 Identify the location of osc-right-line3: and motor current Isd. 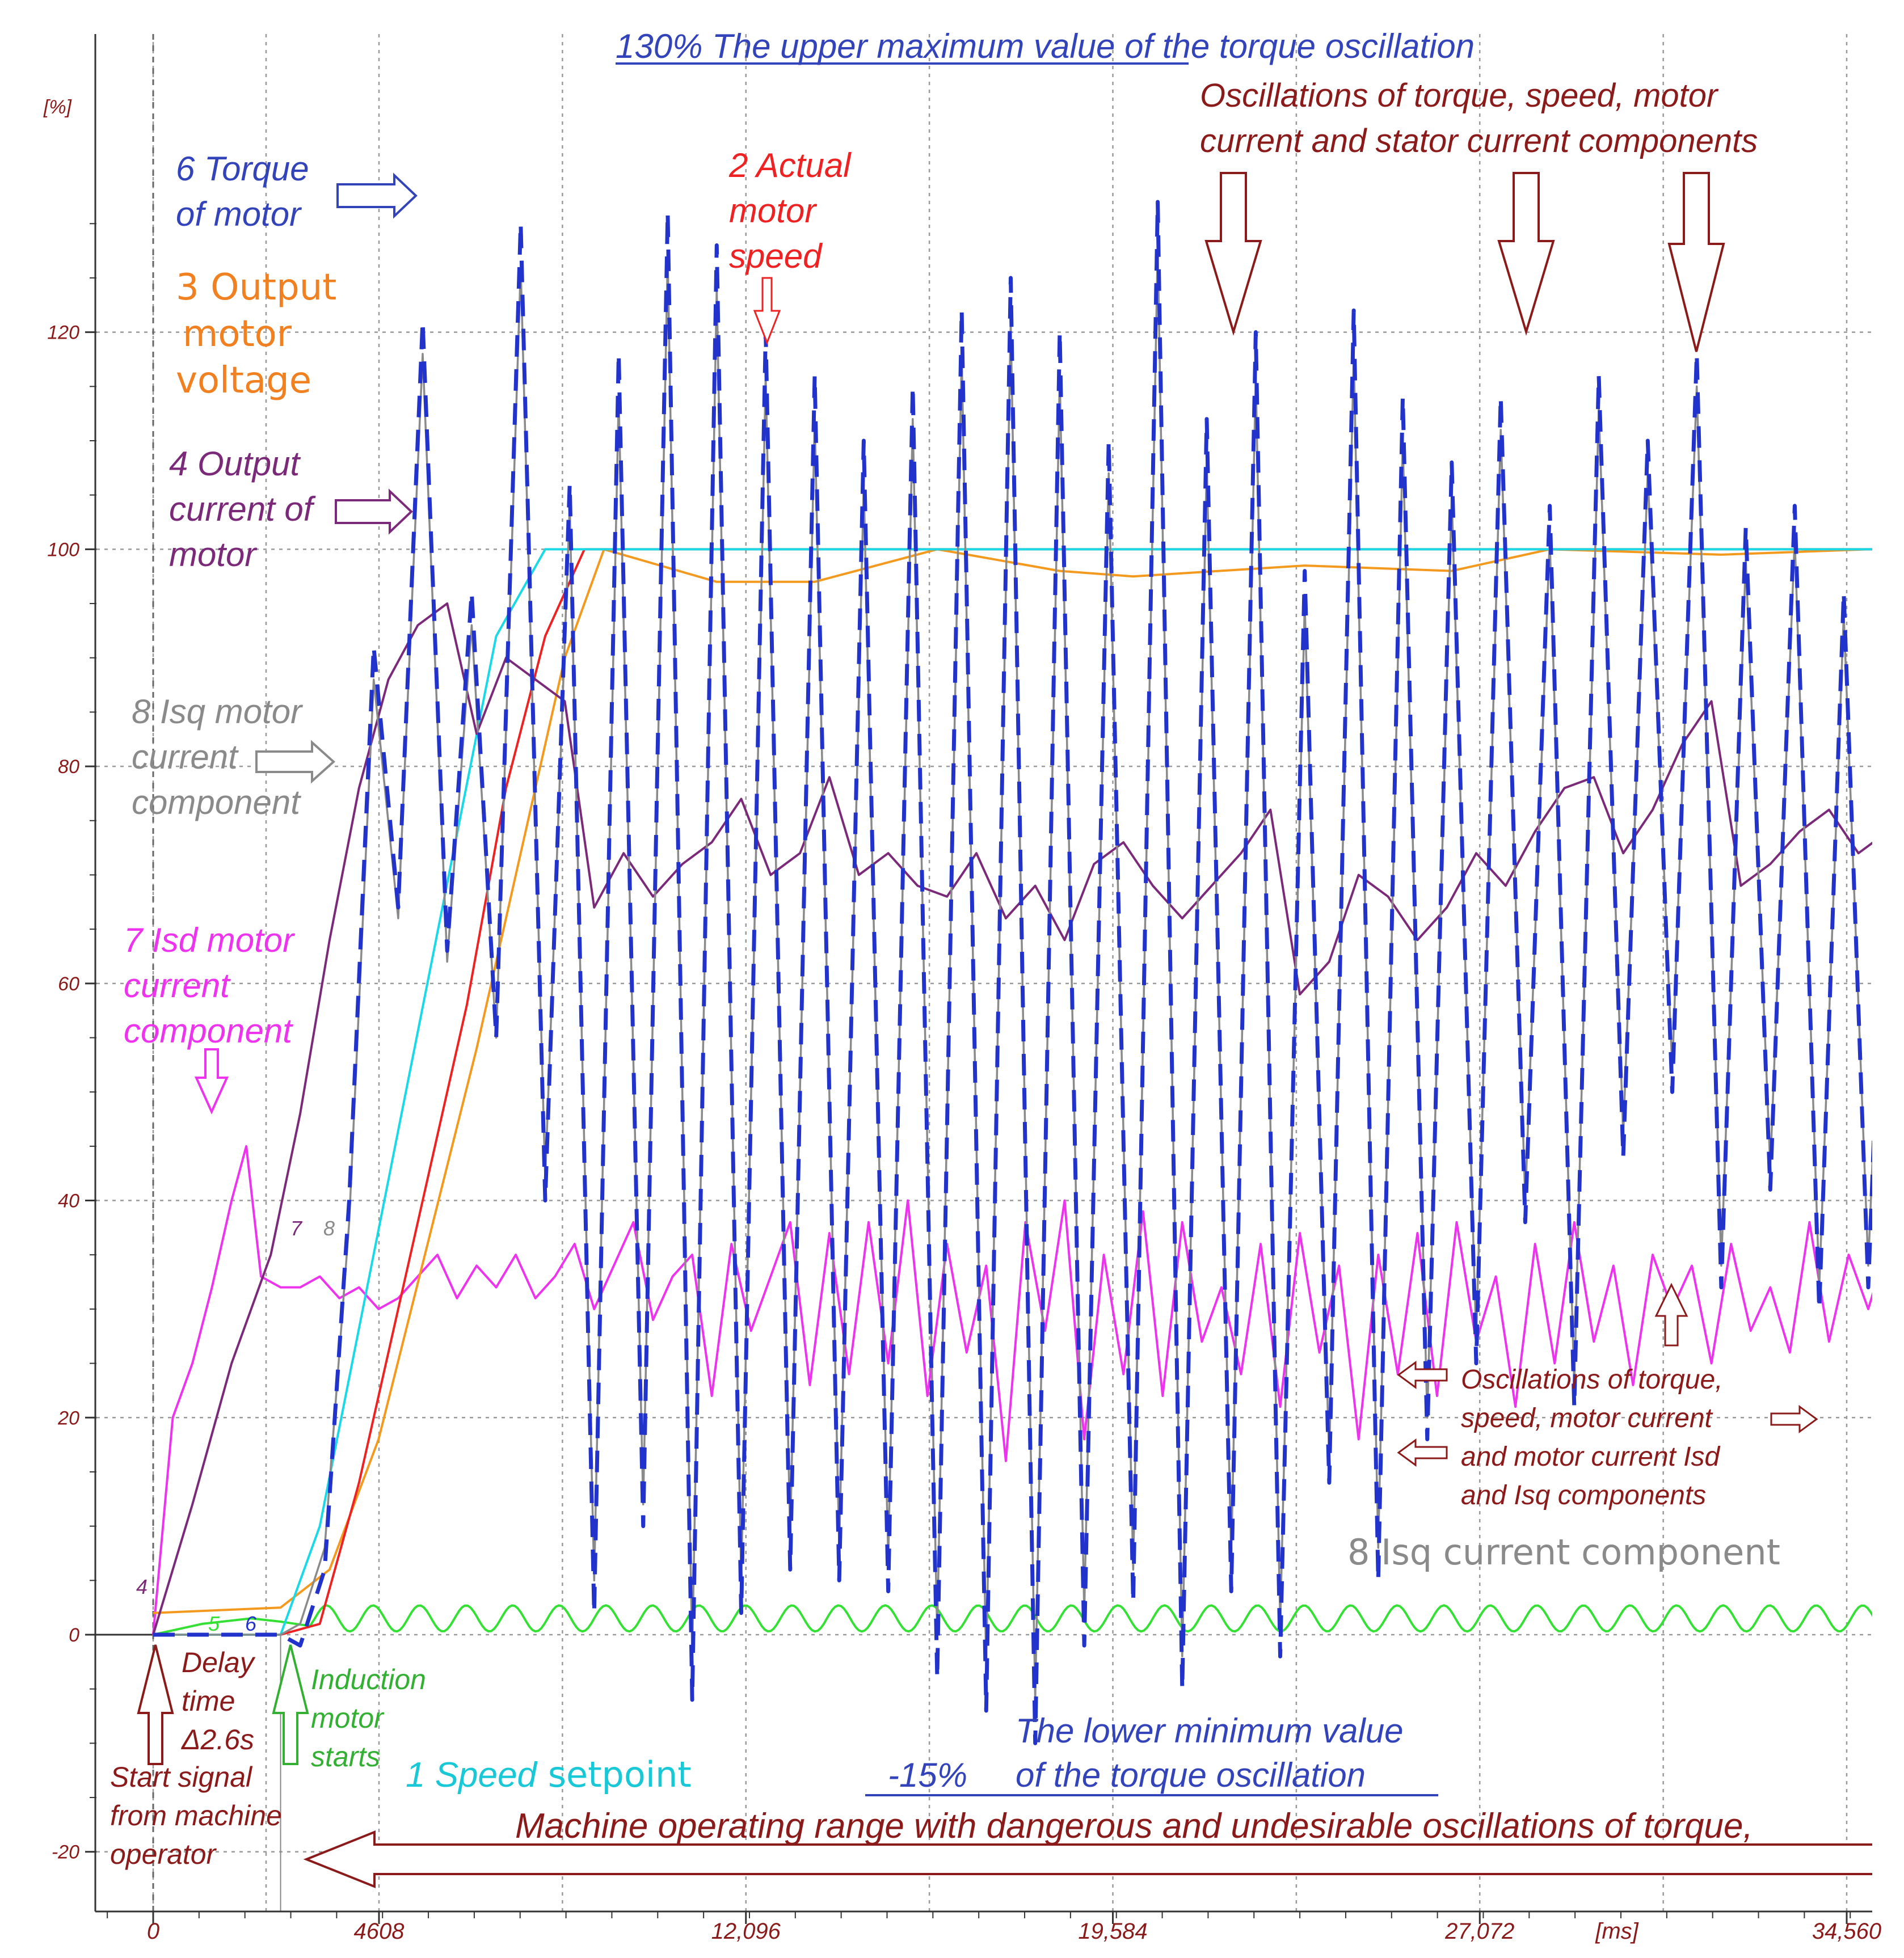
(1591, 1457).